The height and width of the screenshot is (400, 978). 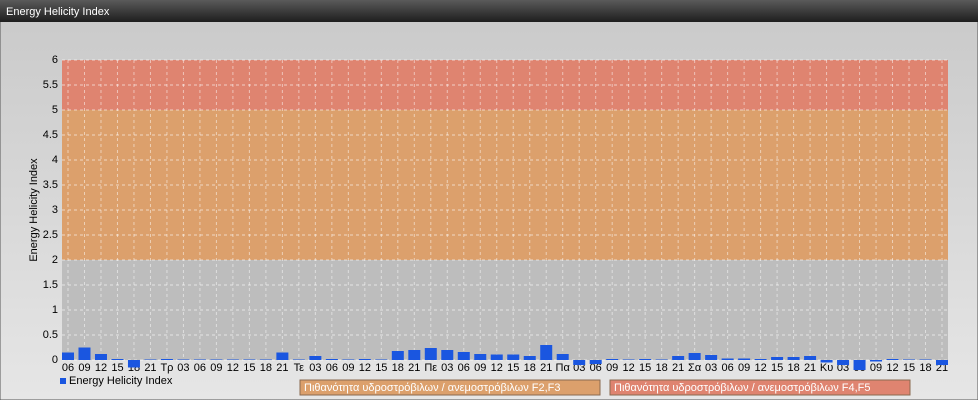 What do you see at coordinates (50, 335) in the screenshot?
I see `y-tick-label: 0.5` at bounding box center [50, 335].